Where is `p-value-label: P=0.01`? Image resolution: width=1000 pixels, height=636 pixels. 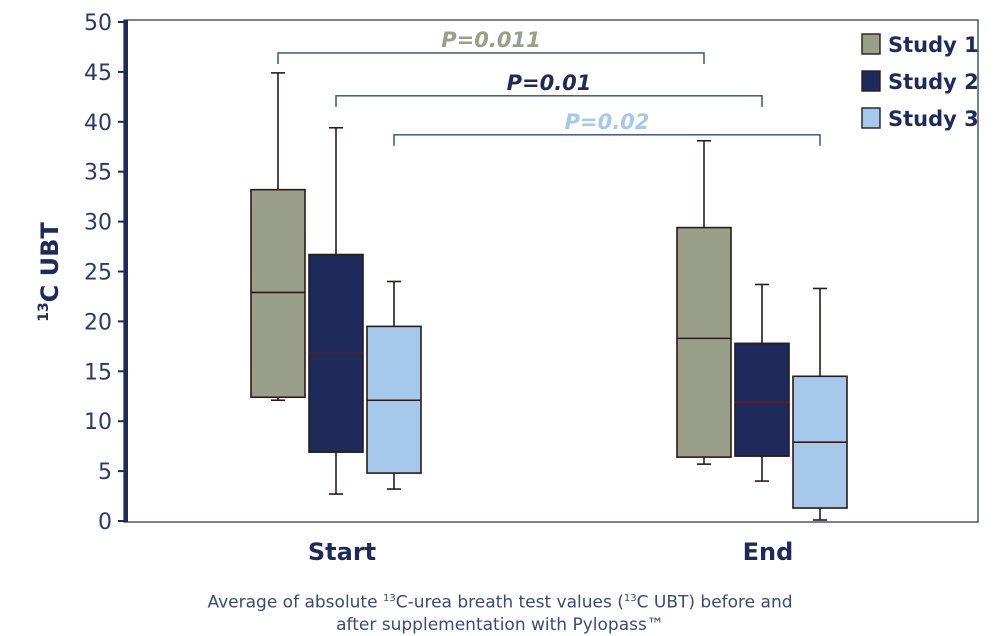
p-value-label: P=0.01 is located at coordinates (549, 83).